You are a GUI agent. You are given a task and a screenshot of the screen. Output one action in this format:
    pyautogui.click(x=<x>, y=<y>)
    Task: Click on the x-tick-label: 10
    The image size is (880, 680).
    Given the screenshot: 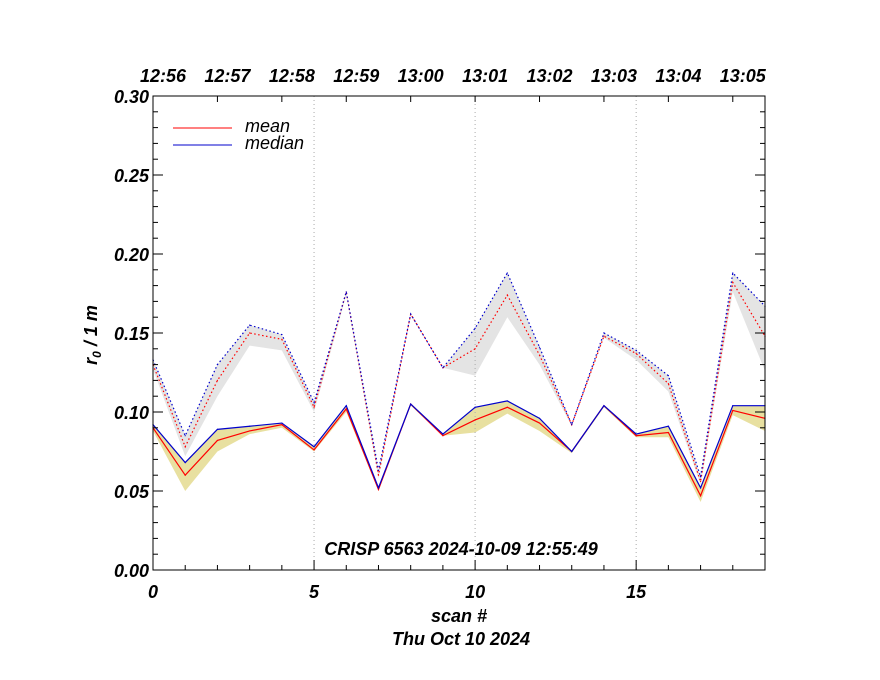 What is the action you would take?
    pyautogui.click(x=475, y=592)
    